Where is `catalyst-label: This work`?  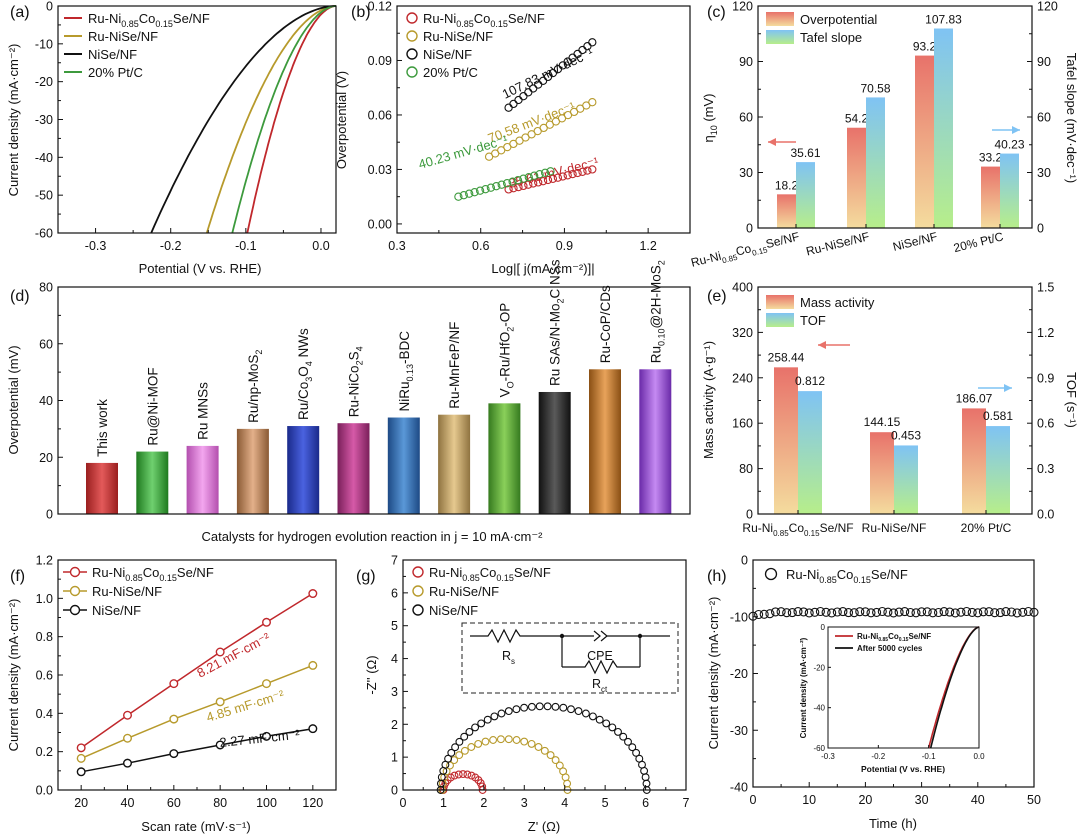
catalyst-label: This work is located at coordinates (102, 428).